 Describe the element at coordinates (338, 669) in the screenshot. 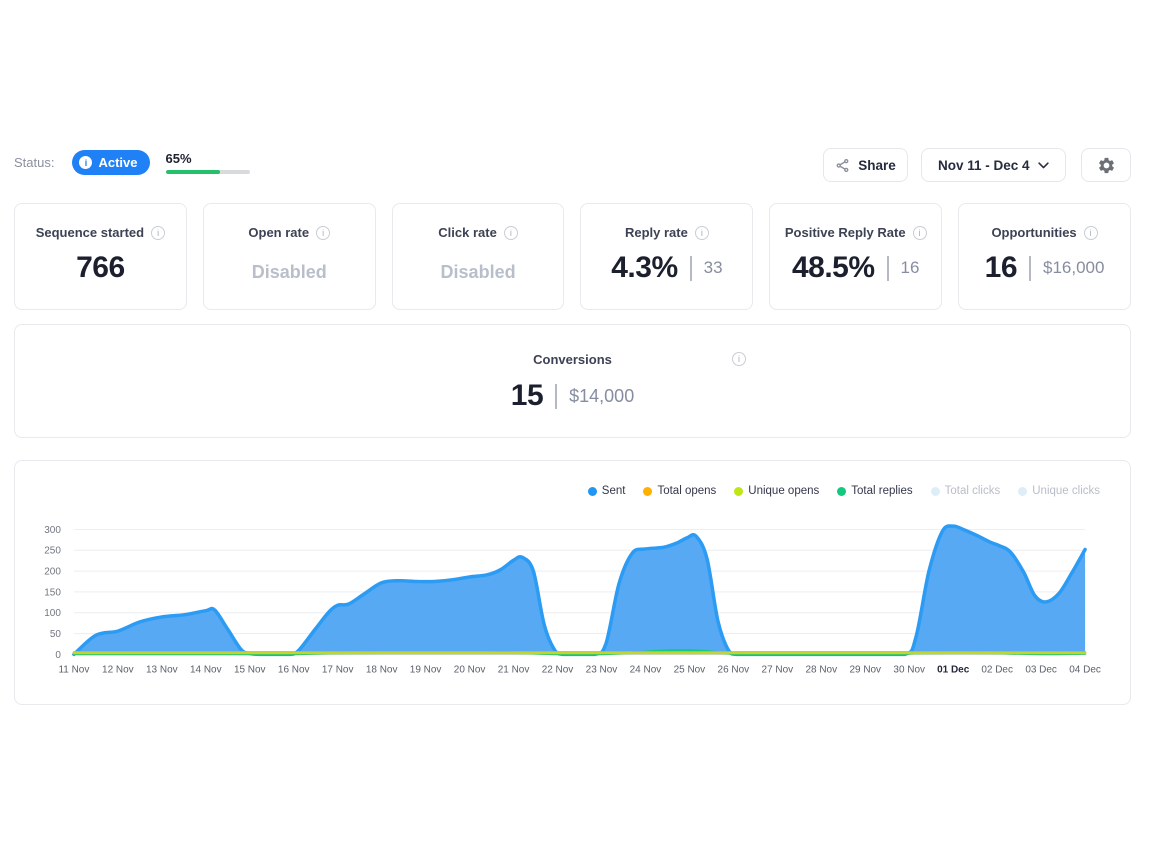

I see `svg-text: 17 Nov` at that location.